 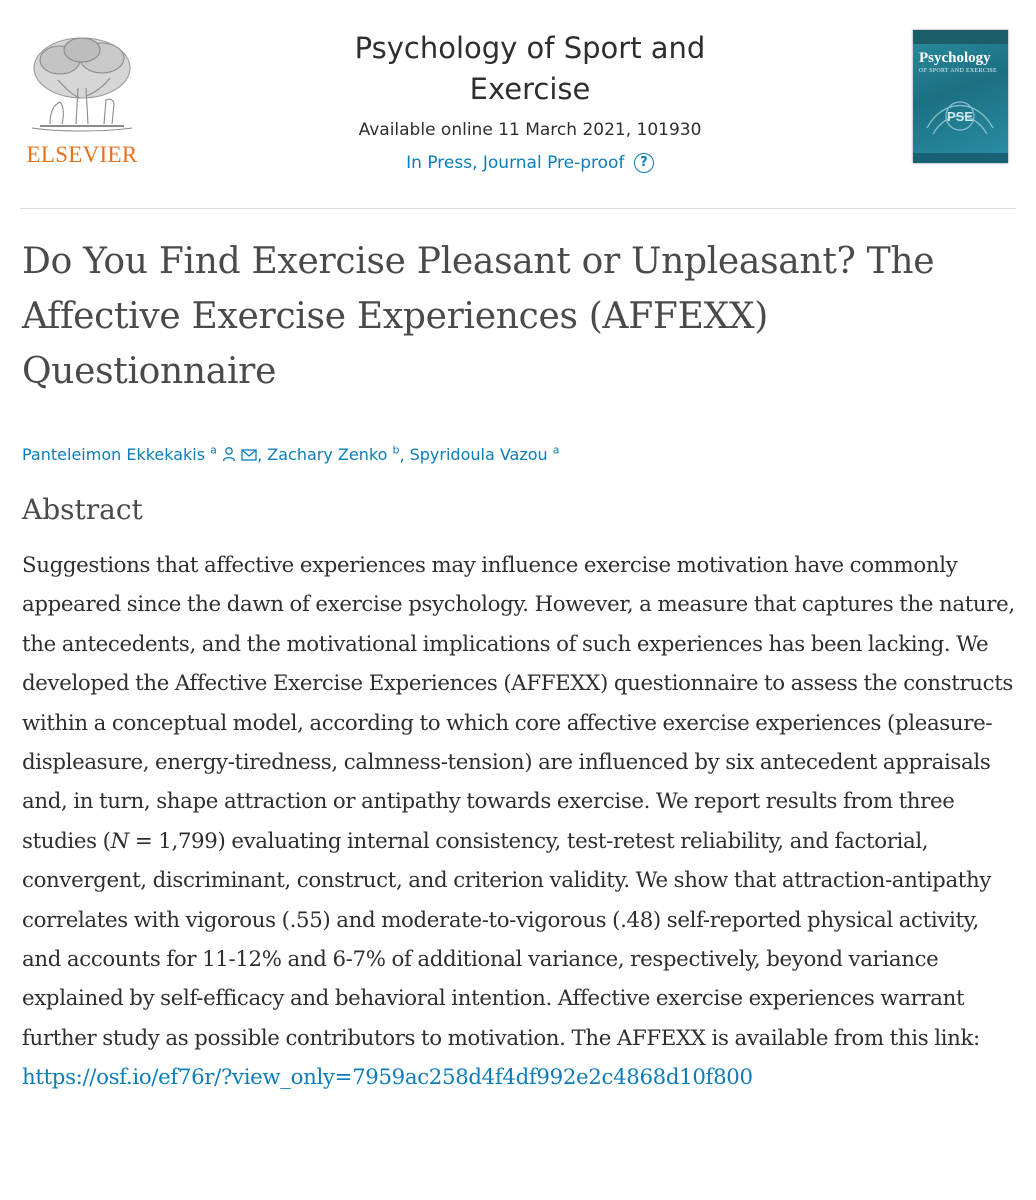 I want to click on help-icon: ?, so click(x=643, y=163).